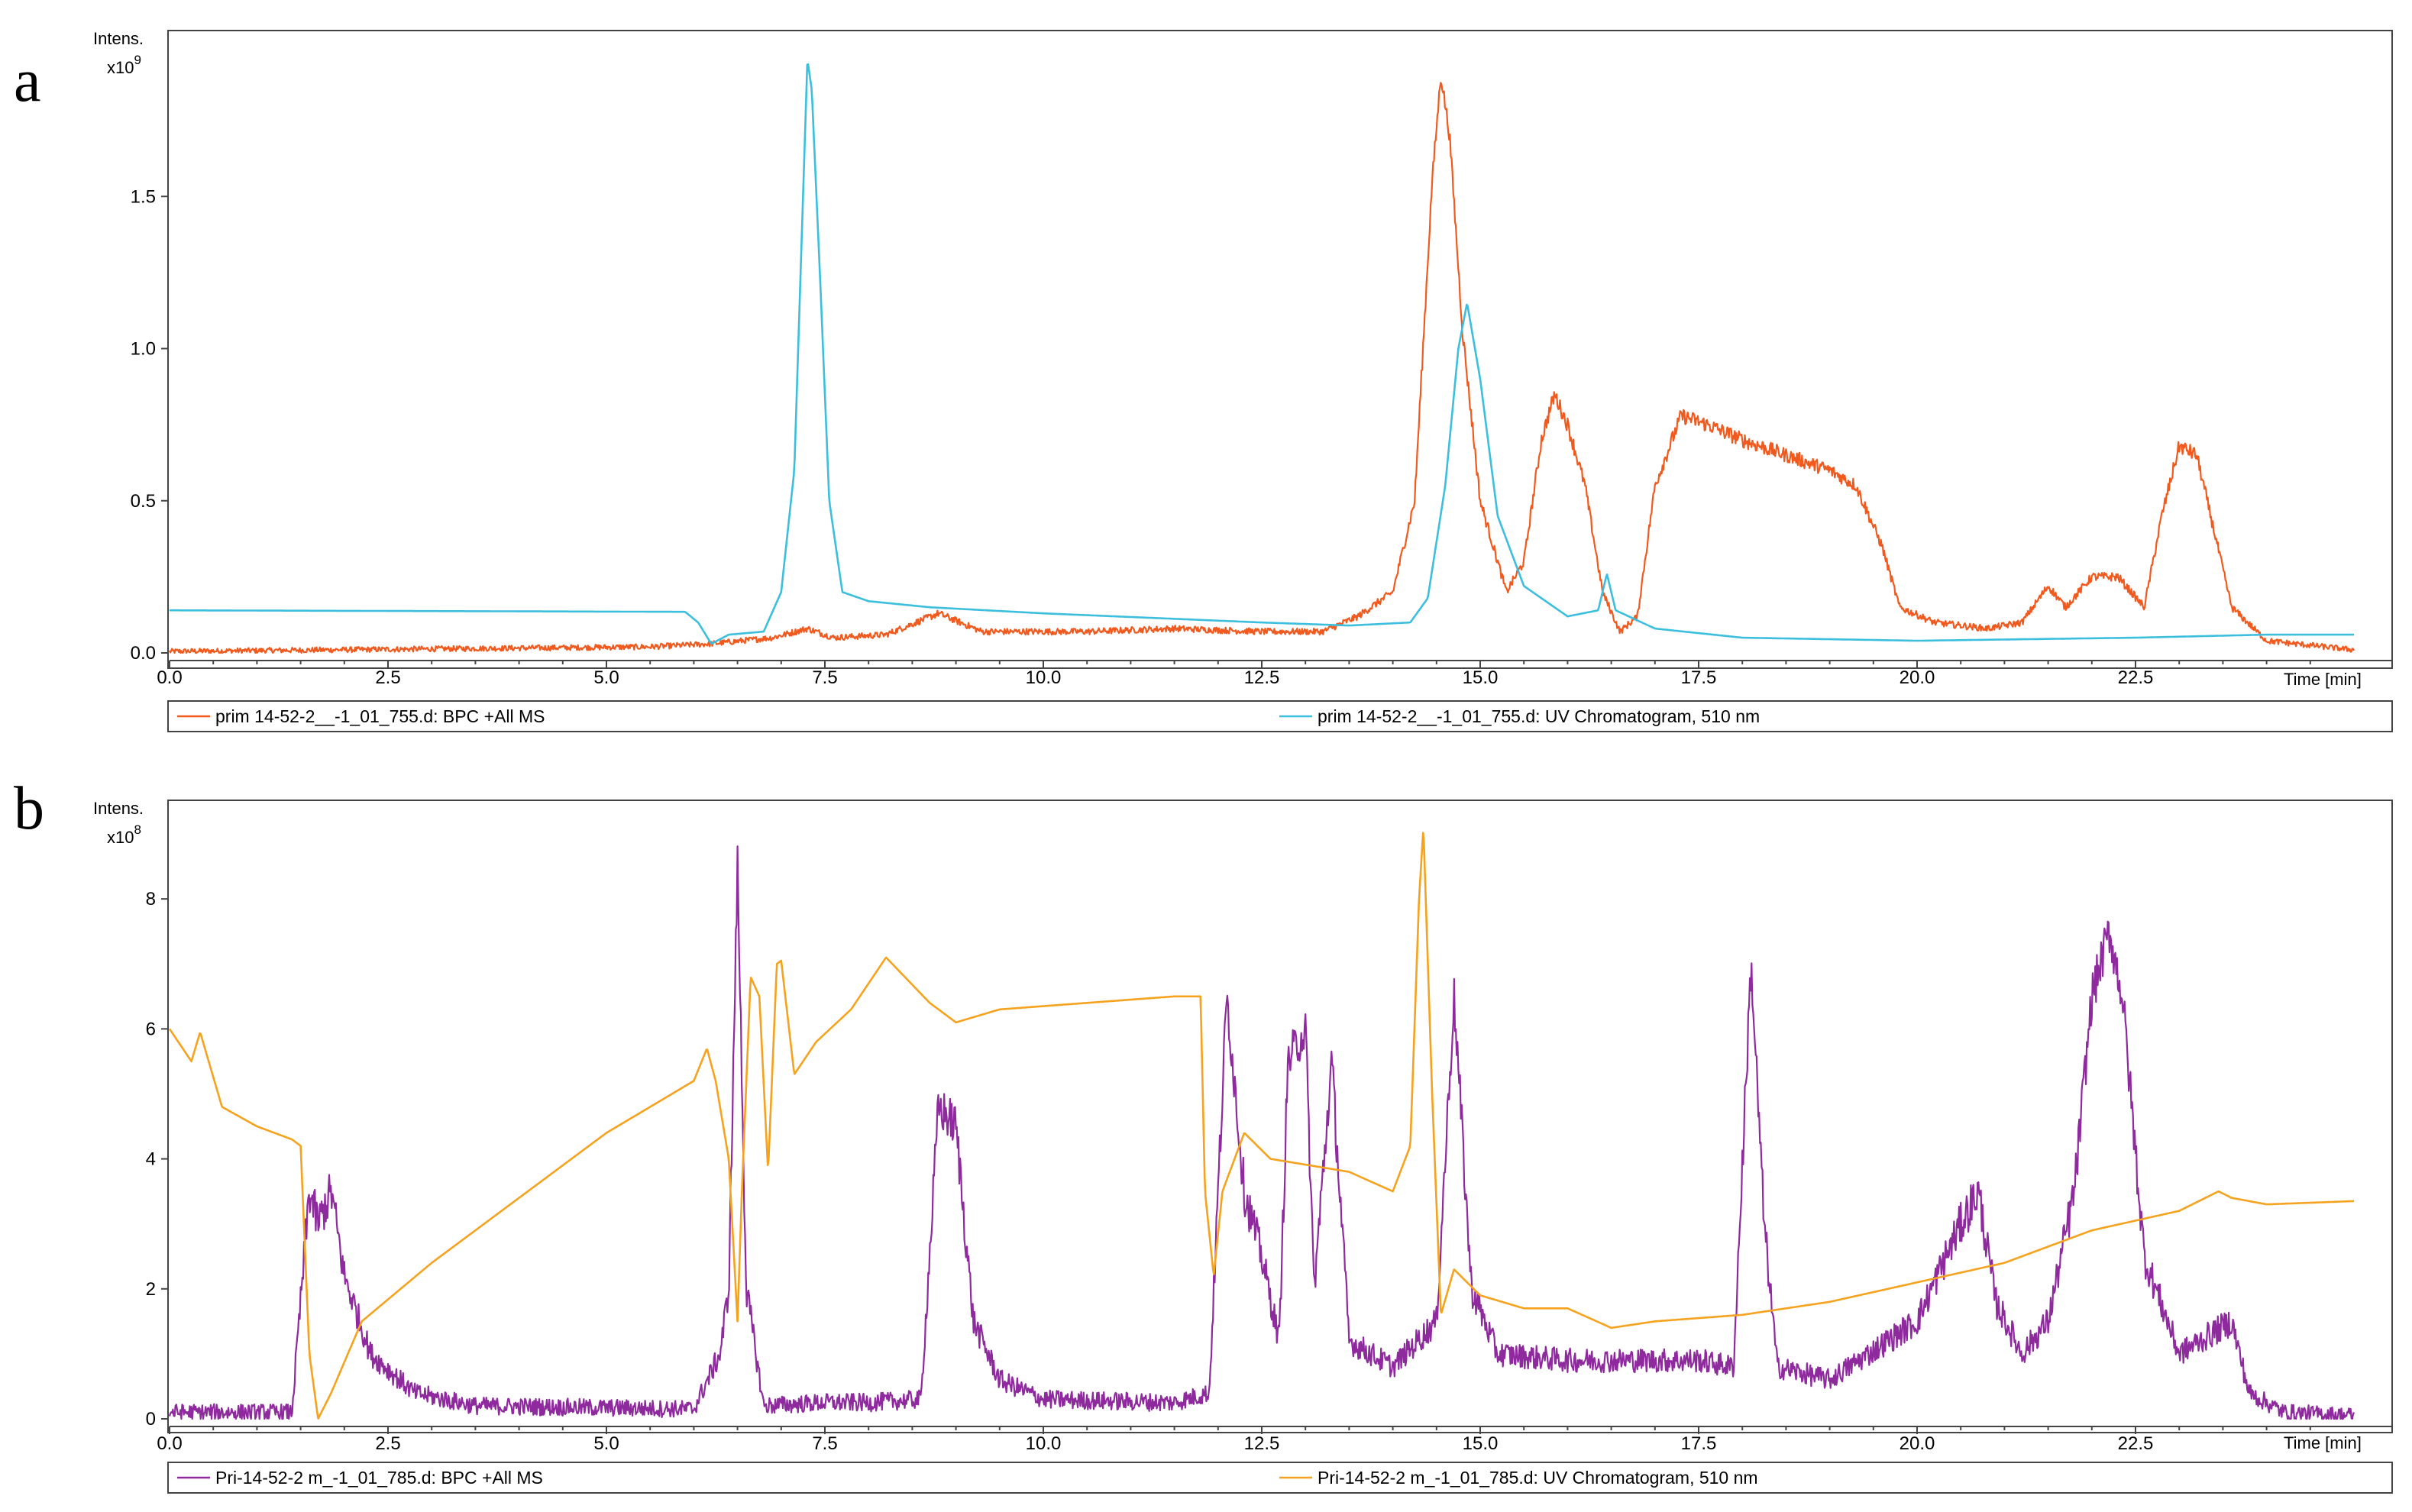 The width and height of the screenshot is (2412, 1512). What do you see at coordinates (1280, 716) in the screenshot?
I see `panel-a-legend` at bounding box center [1280, 716].